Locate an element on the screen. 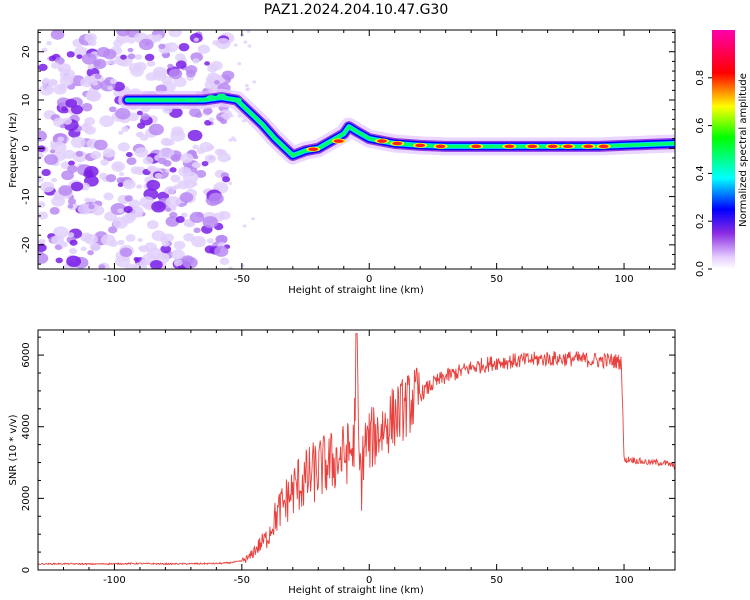 Image resolution: width=750 pixels, height=600 pixels. y-tick-label: -10 is located at coordinates (26, 196).